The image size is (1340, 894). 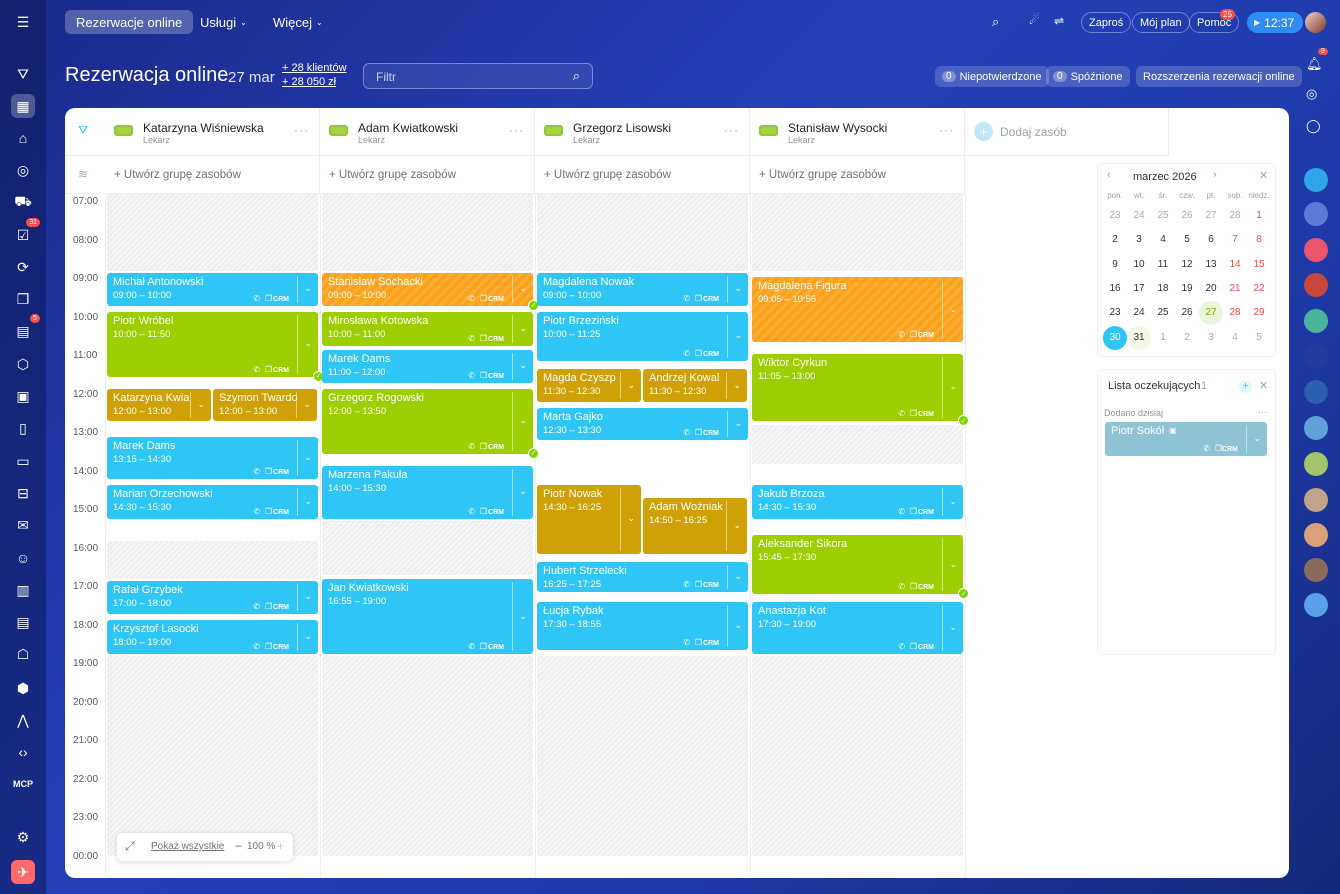 What do you see at coordinates (281, 846) in the screenshot?
I see `zoom-in-icon: +` at bounding box center [281, 846].